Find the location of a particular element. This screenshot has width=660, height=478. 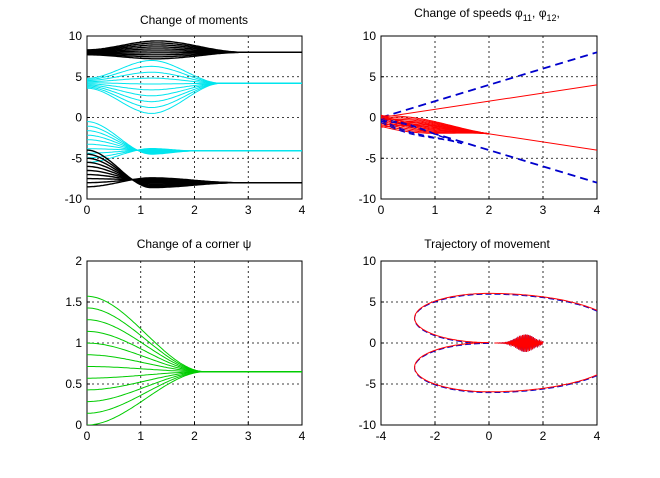

title-sub-11: 11 is located at coordinates (527, 18).